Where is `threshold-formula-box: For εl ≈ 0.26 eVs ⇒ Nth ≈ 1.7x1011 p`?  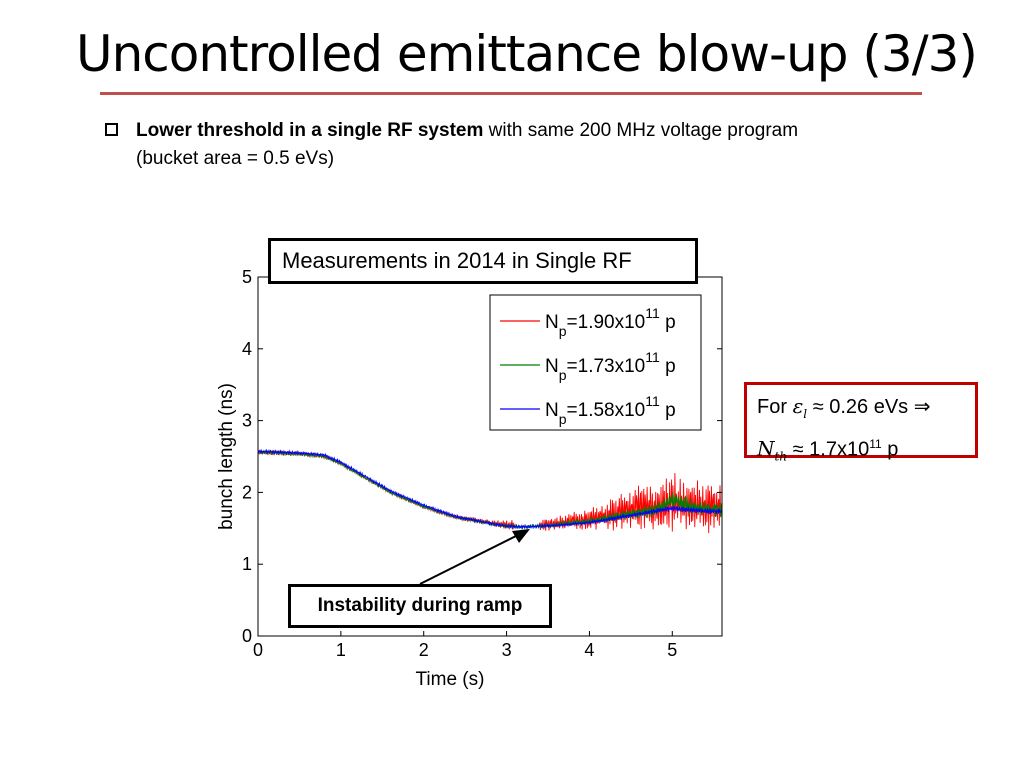
threshold-formula-box: For εl ≈ 0.26 eVs ⇒ Nth ≈ 1.7x1011 p is located at coordinates (861, 423).